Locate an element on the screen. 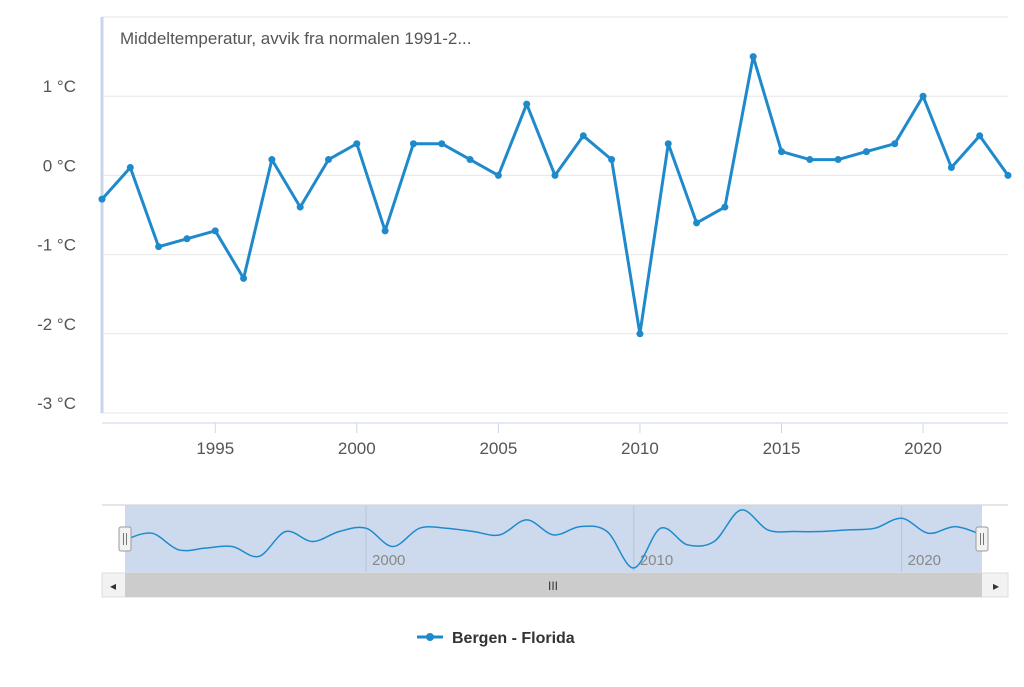  legend-marker-symbol is located at coordinates (430, 637).